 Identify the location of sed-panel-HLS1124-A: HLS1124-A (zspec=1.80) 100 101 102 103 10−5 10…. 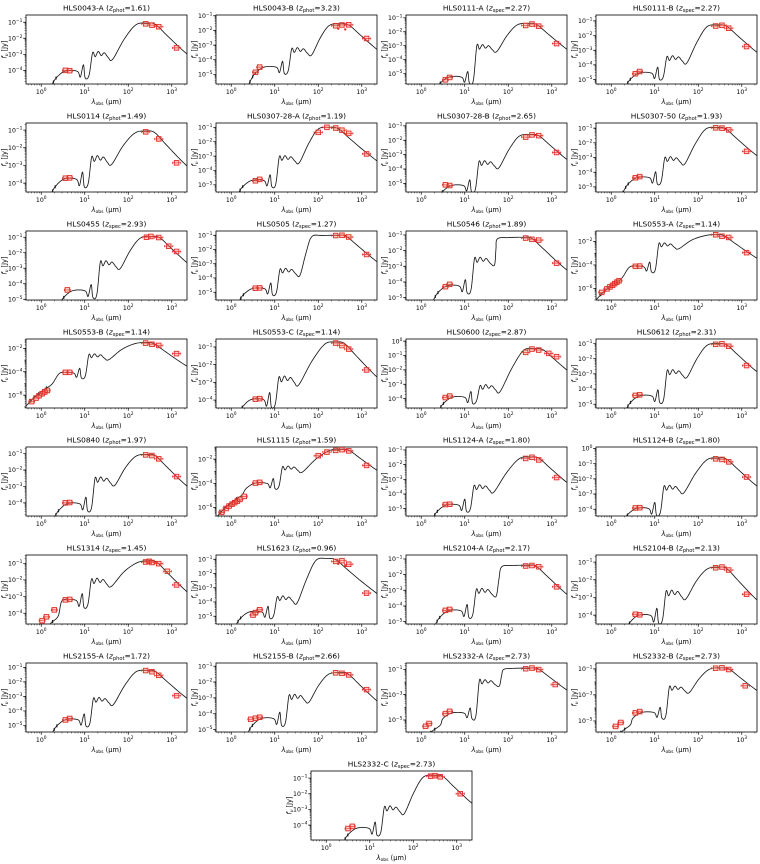
(474, 487).